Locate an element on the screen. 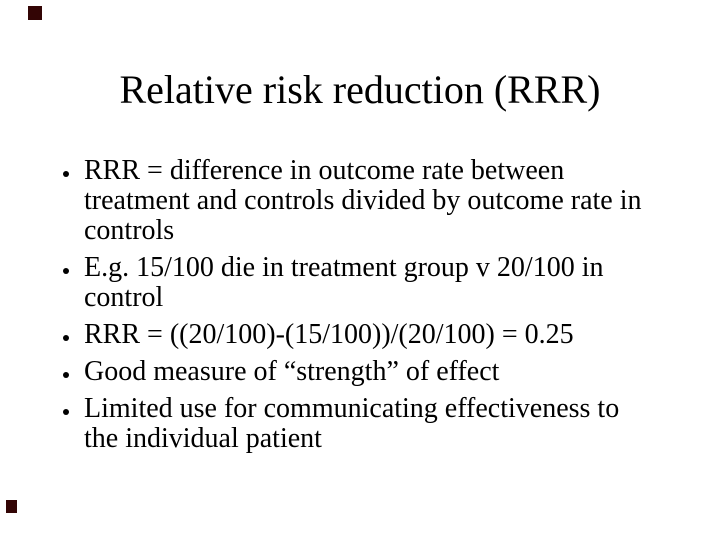 This screenshot has width=720, height=540. bullet-line: Good measure of “strength” of effect is located at coordinates (292, 371).